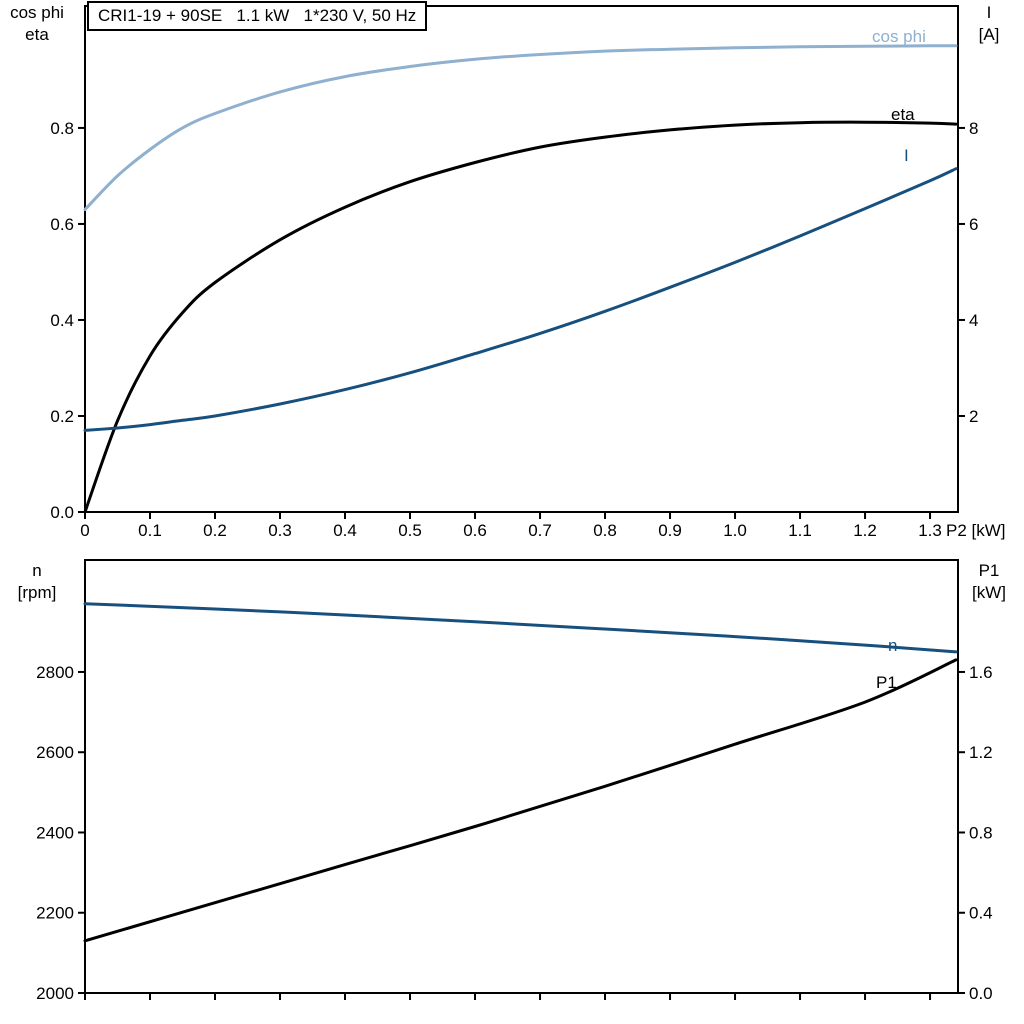 This screenshot has height=1024, width=1024. I want to click on left-axis-ticks: 2000 2200 2400 2600 2800, so click(60, 833).